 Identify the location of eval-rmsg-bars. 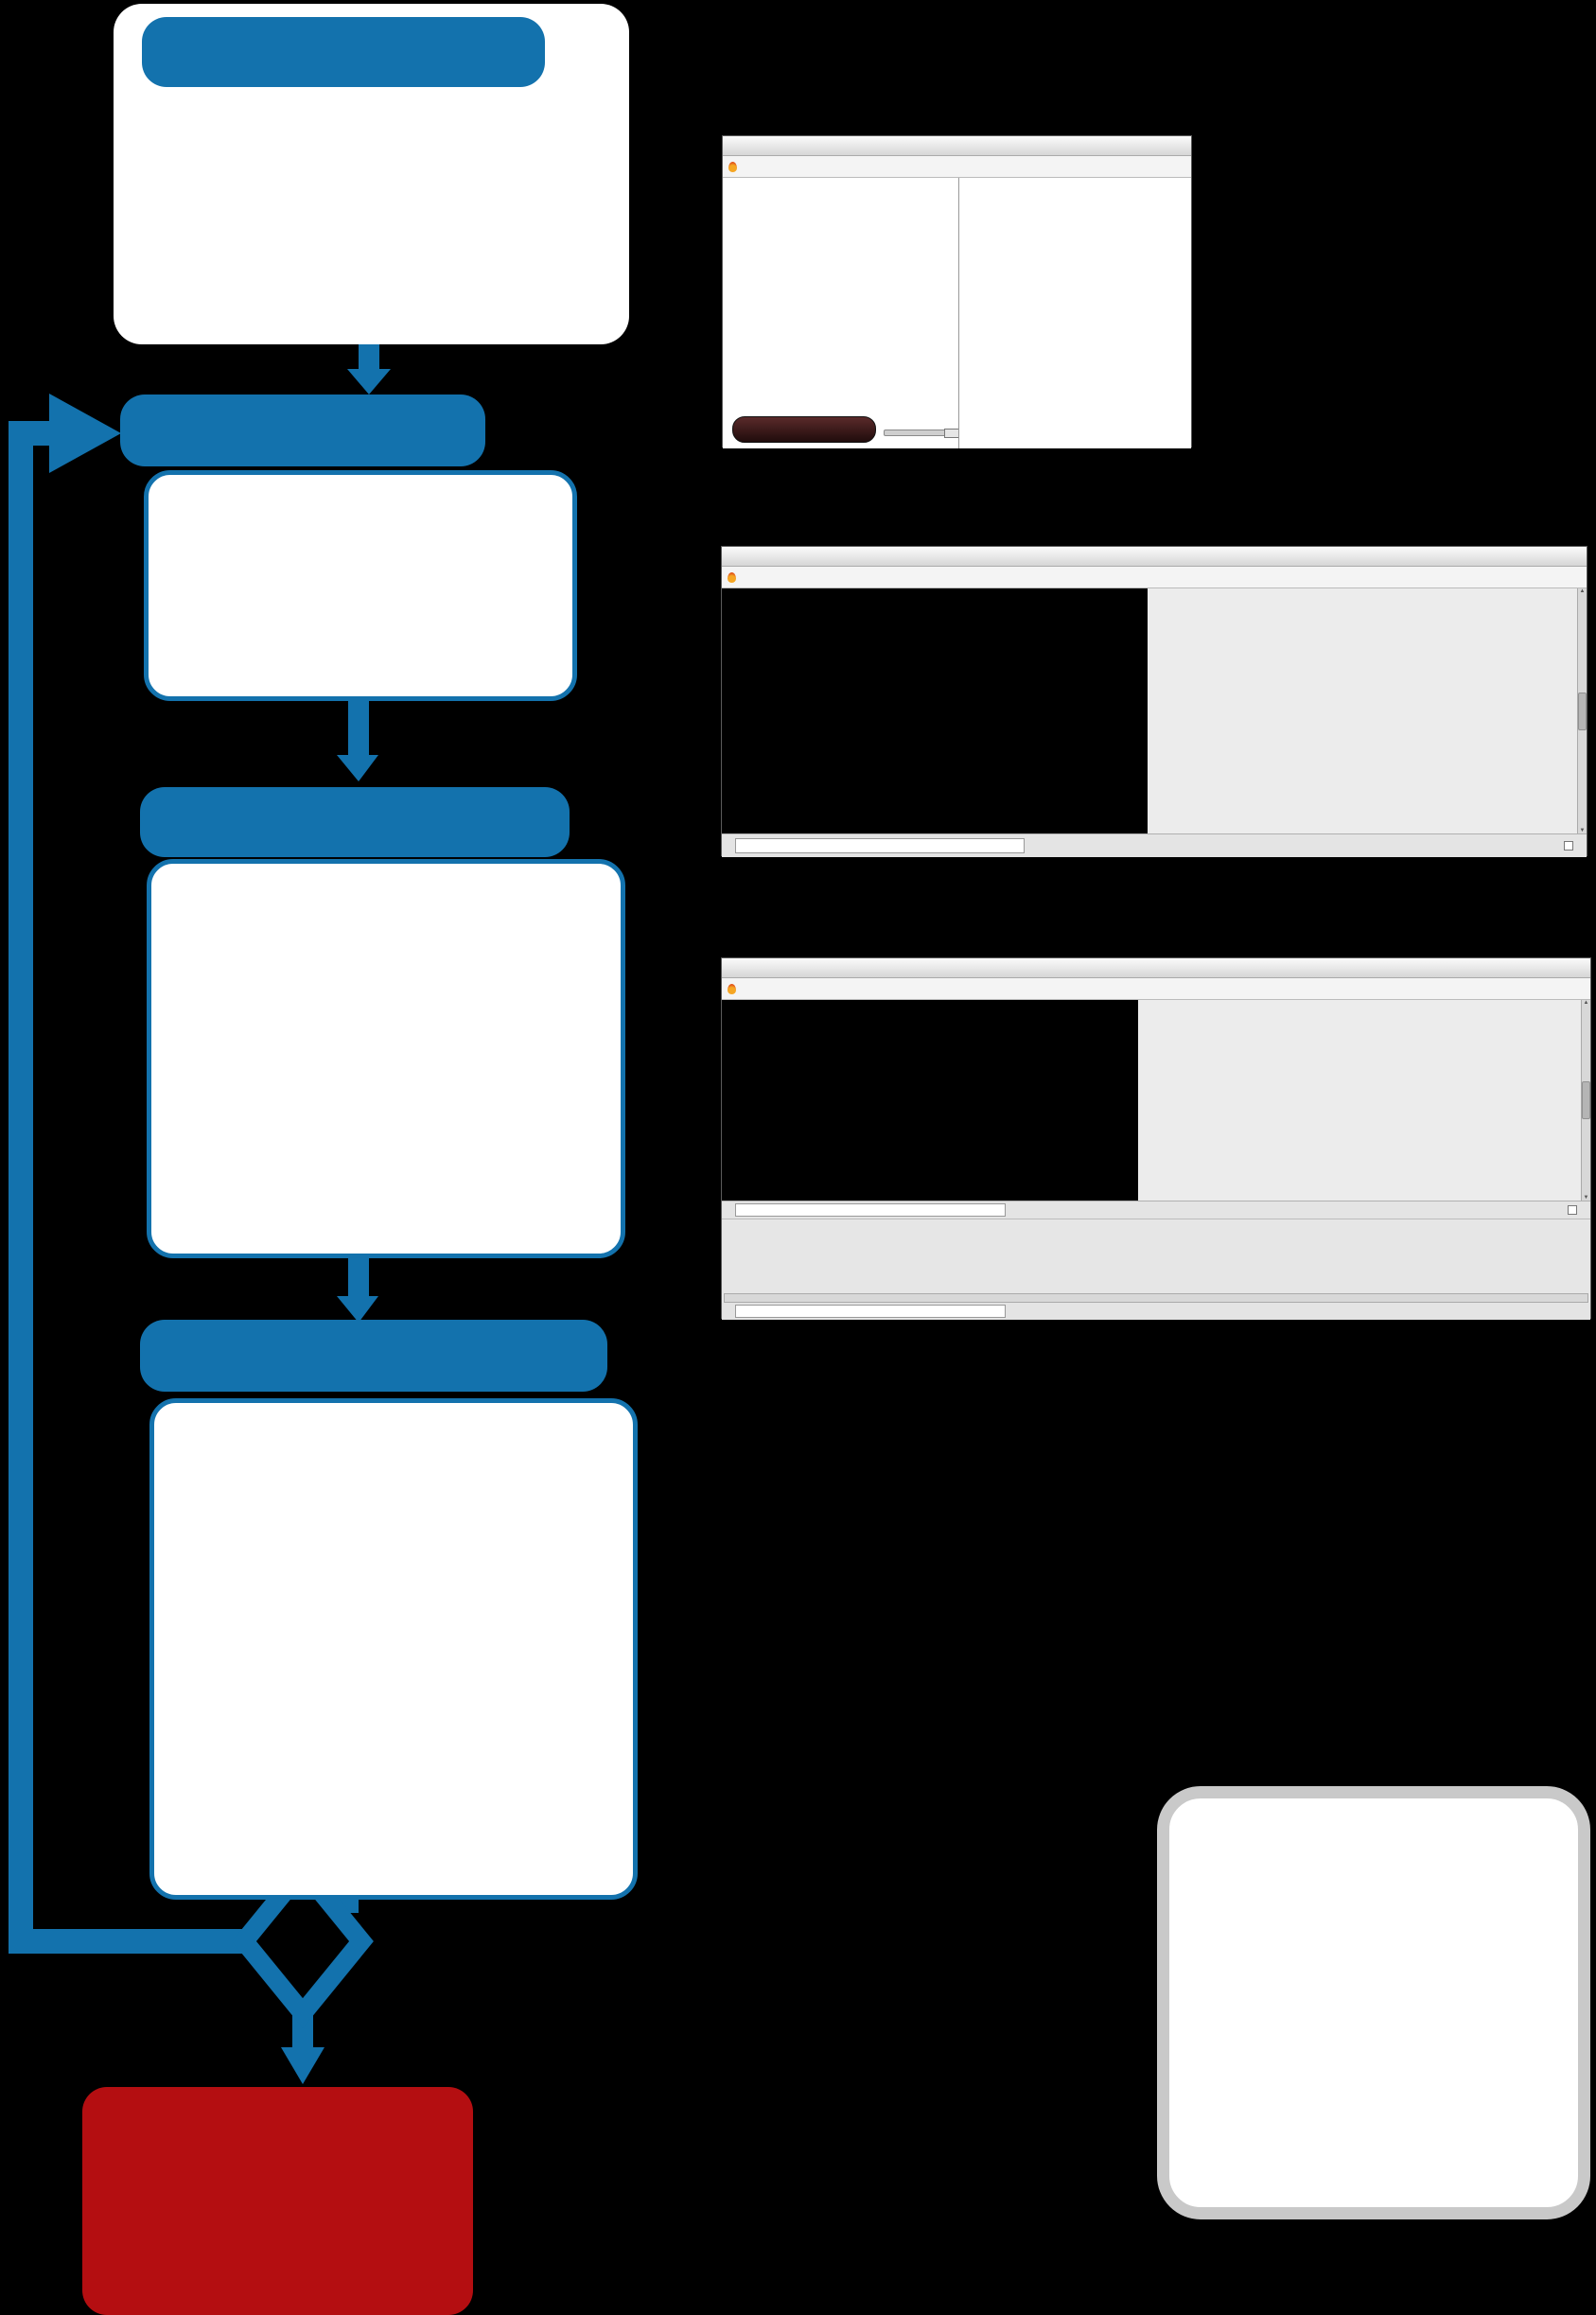
(515, 1776).